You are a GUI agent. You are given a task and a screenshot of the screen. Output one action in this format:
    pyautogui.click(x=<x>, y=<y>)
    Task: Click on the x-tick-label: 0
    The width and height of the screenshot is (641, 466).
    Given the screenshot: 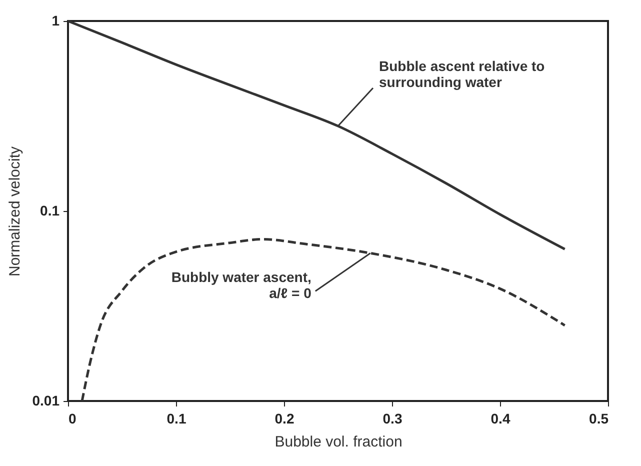 What is the action you would take?
    pyautogui.click(x=72, y=418)
    